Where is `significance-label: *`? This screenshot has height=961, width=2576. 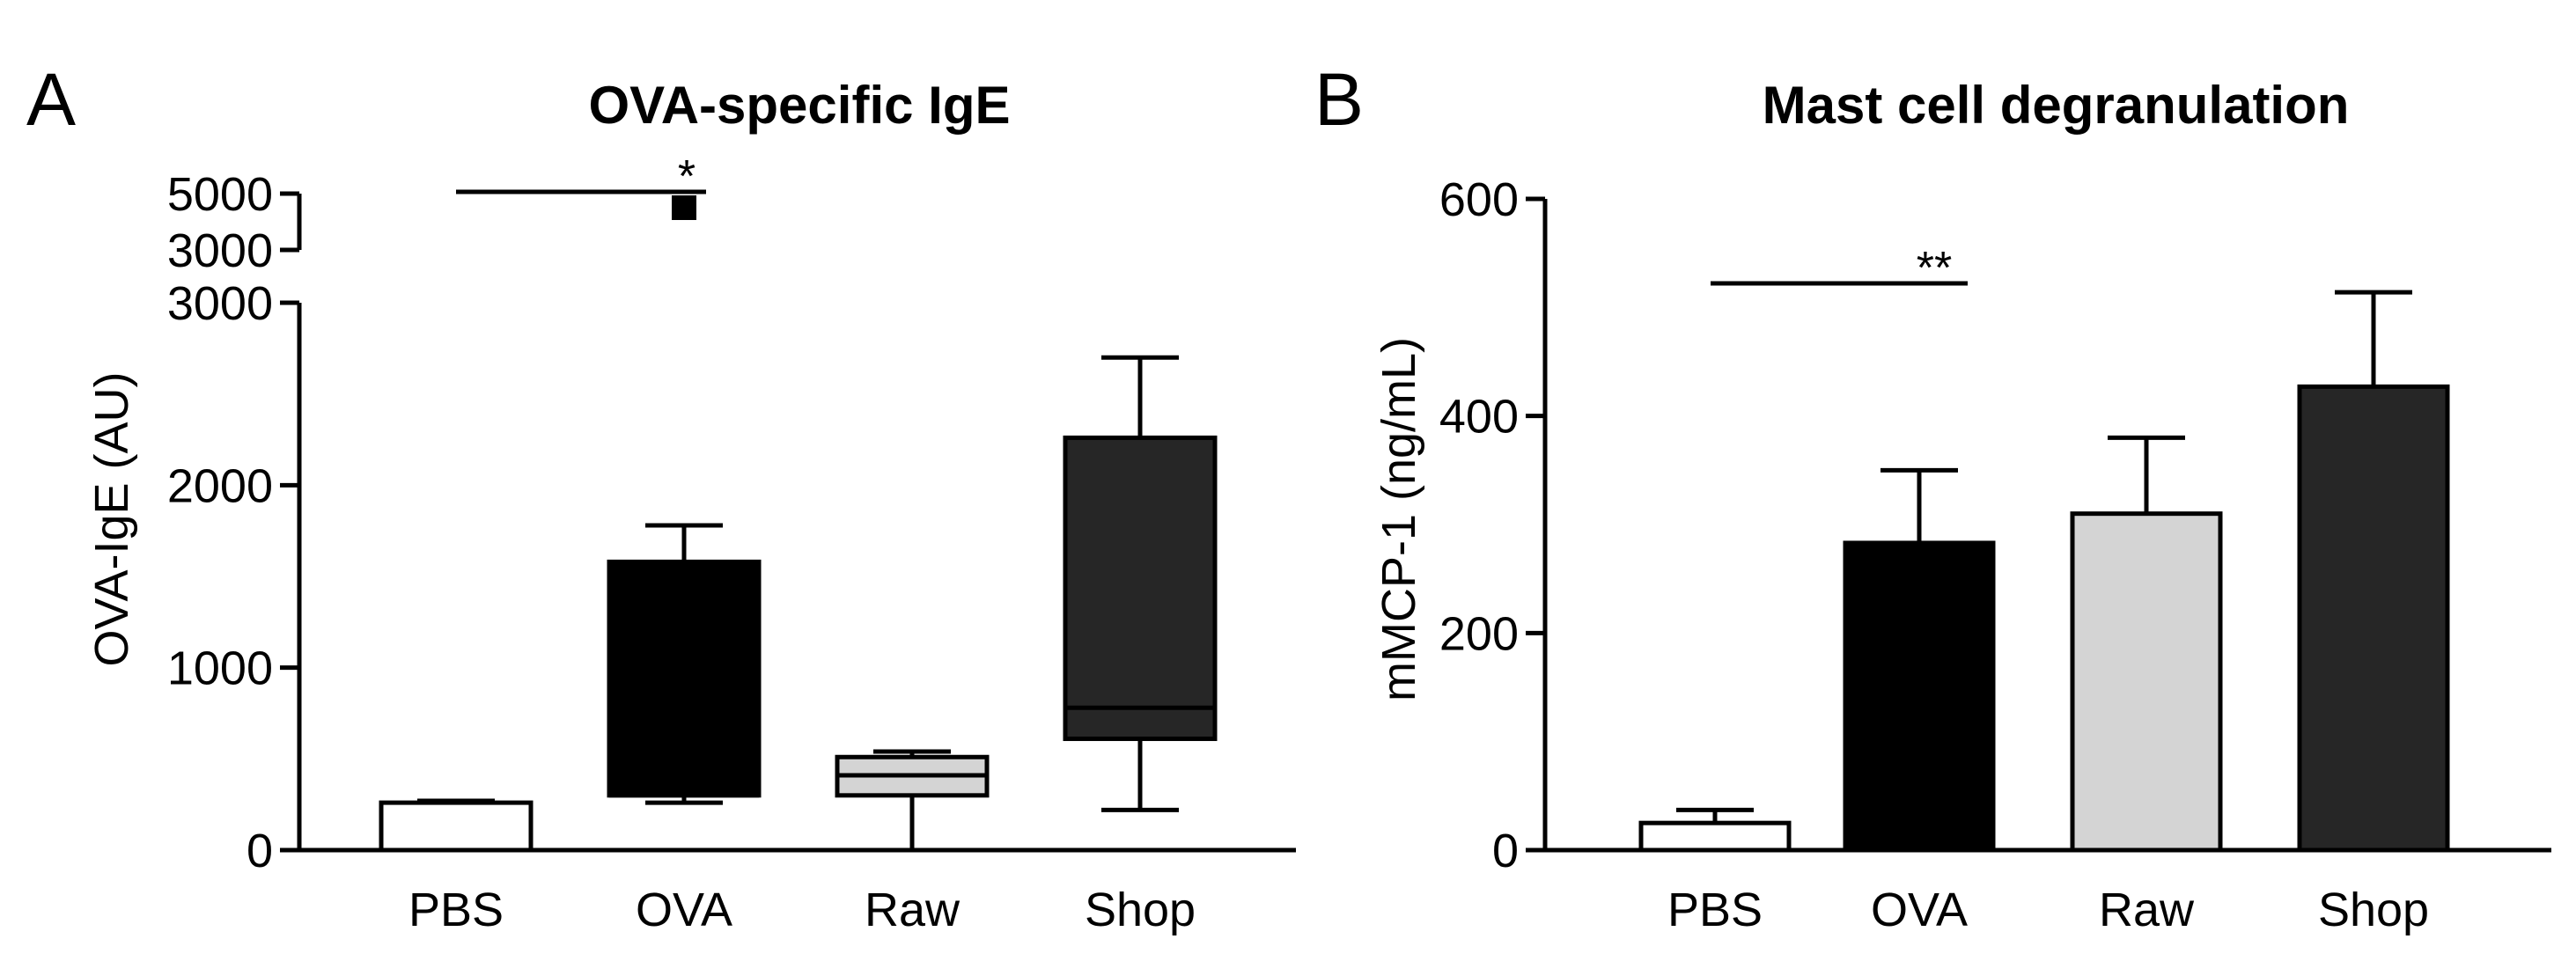 significance-label: * is located at coordinates (687, 176).